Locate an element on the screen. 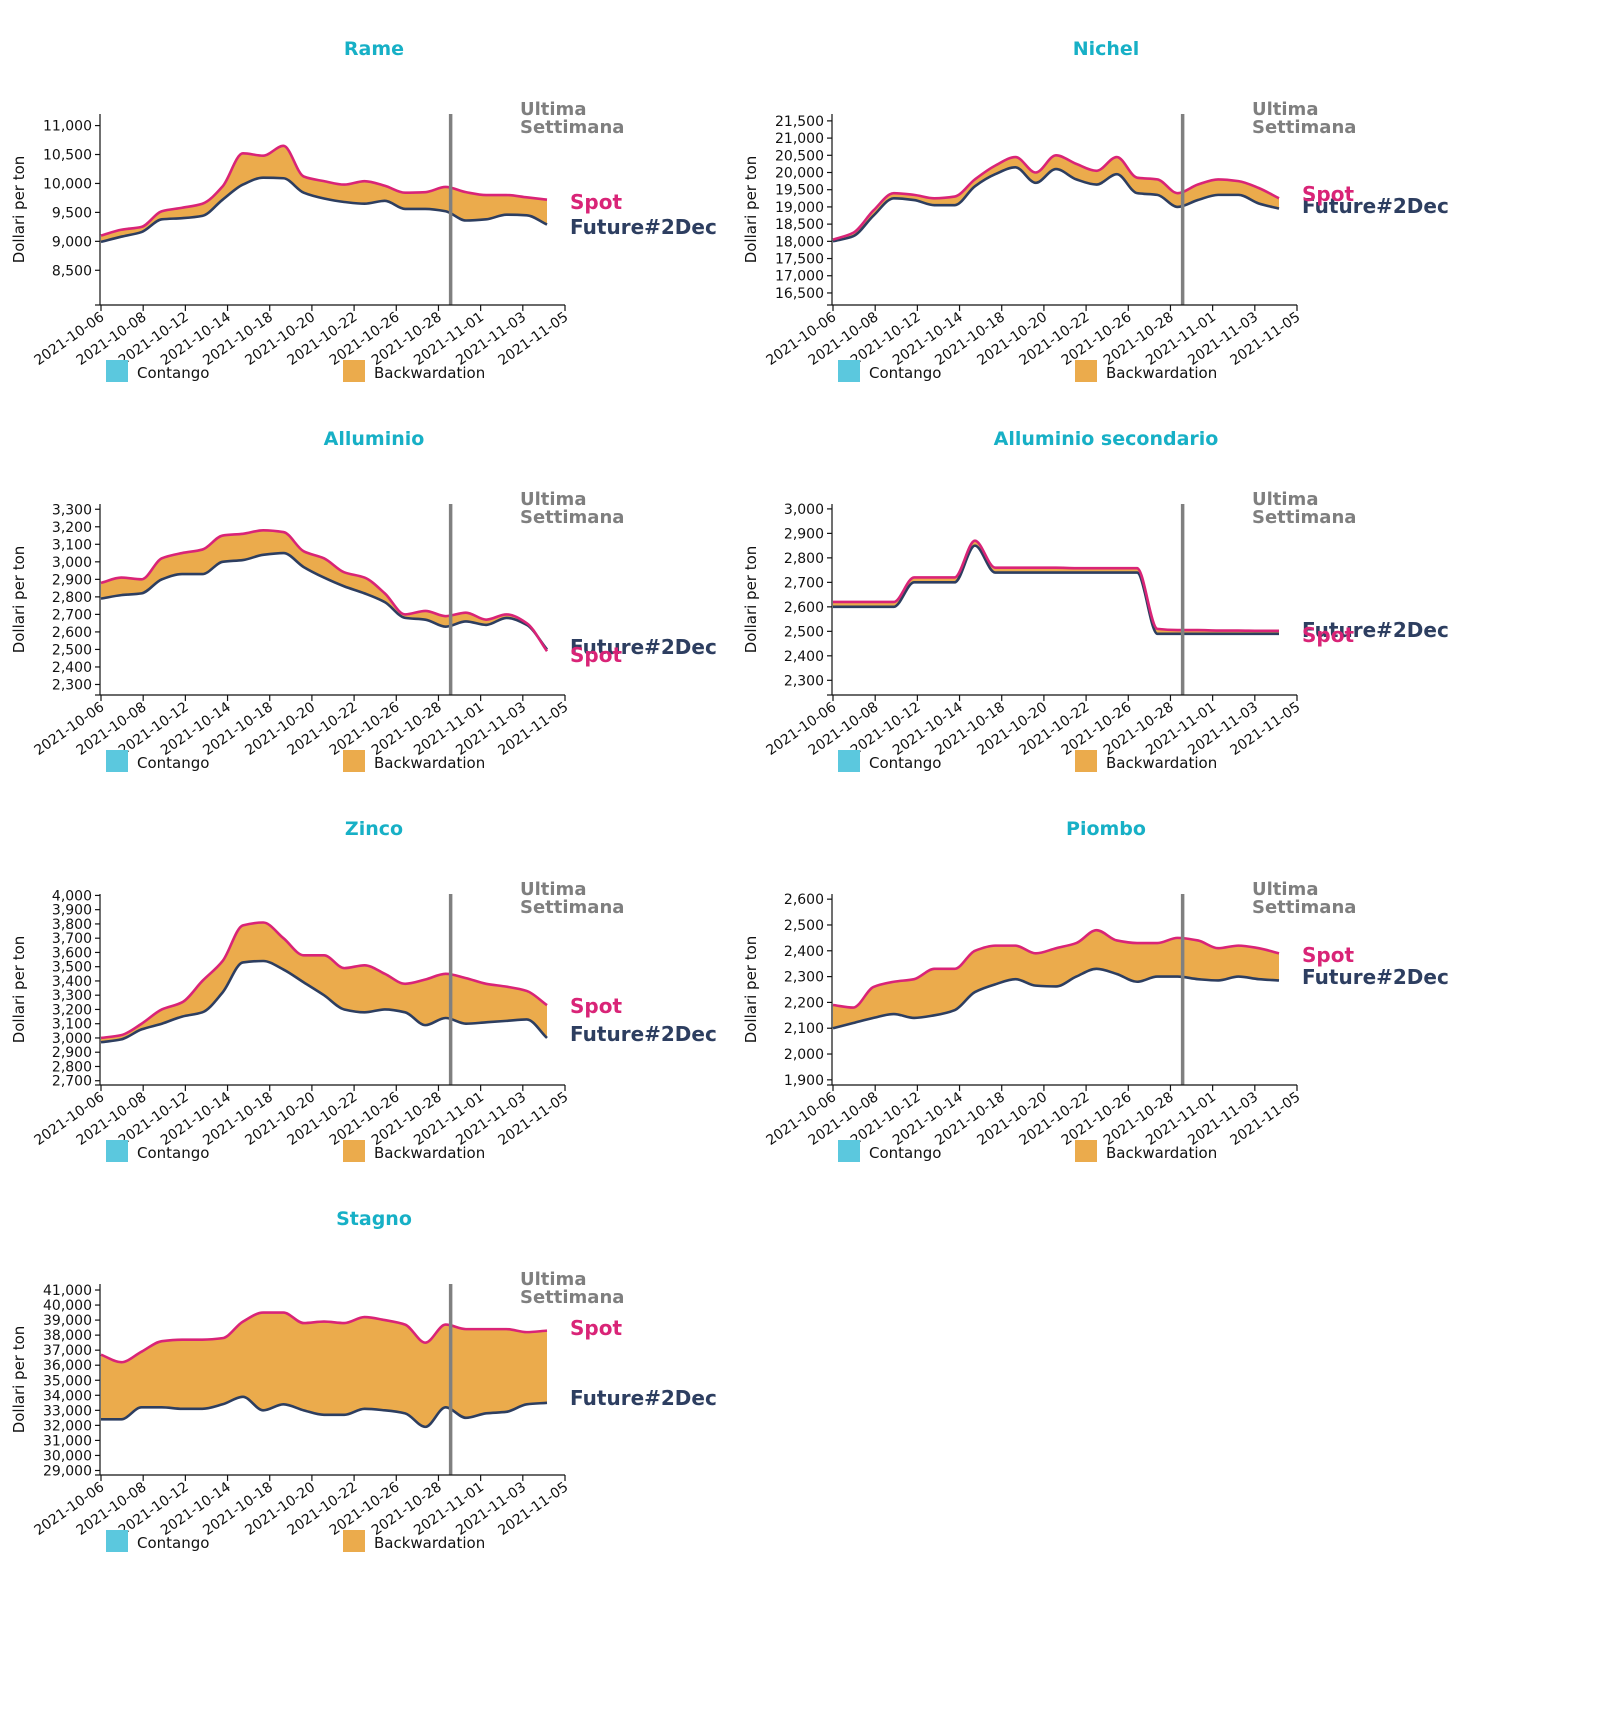 The height and width of the screenshot is (1722, 1618). y-tick-label: 3,600 is located at coordinates (72, 953).